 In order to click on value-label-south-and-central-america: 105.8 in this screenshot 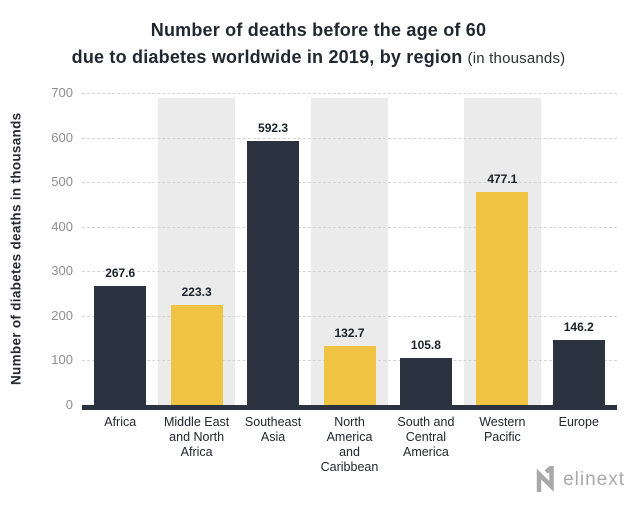, I will do `click(425, 344)`.